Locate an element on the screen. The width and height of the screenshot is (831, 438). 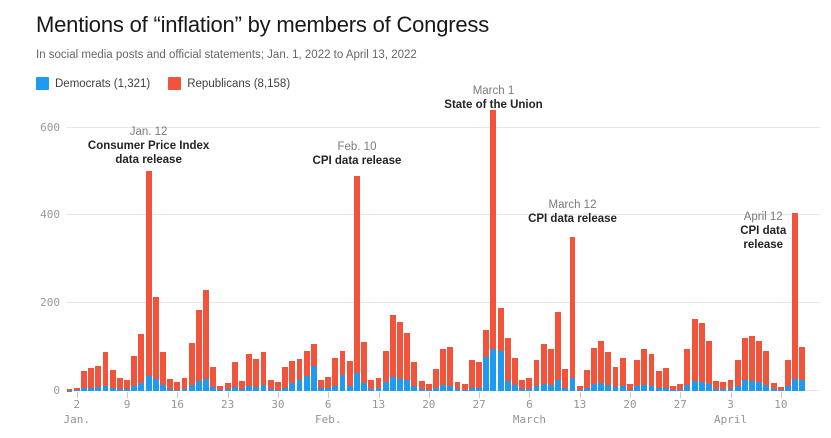
y-axis-label-0: 0 is located at coordinates (56, 390).